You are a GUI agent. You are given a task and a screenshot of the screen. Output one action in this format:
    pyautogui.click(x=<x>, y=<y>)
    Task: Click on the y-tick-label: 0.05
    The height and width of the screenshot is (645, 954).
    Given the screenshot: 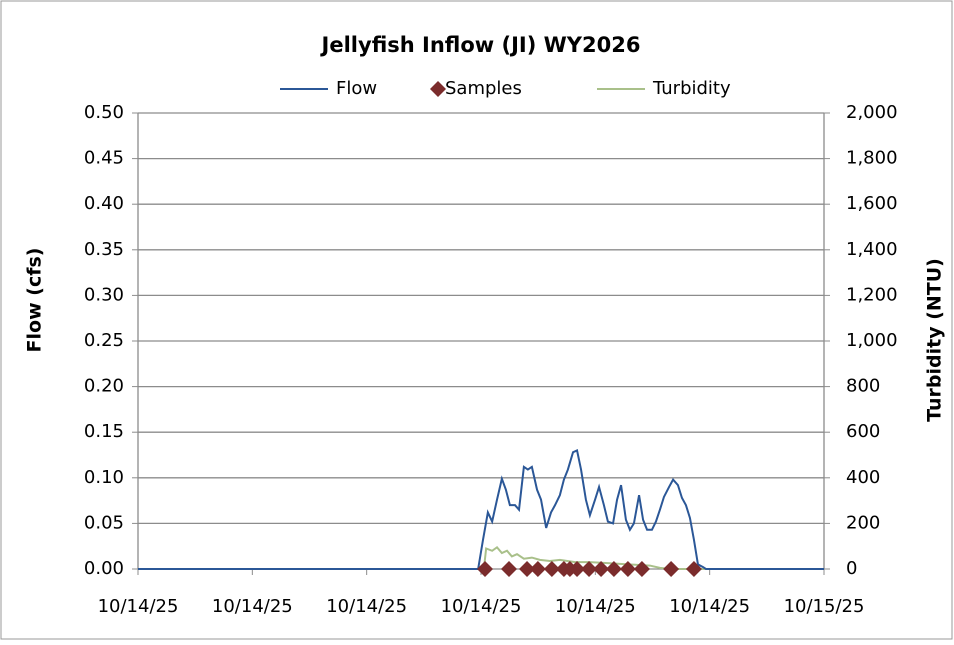 What is the action you would take?
    pyautogui.click(x=104, y=522)
    